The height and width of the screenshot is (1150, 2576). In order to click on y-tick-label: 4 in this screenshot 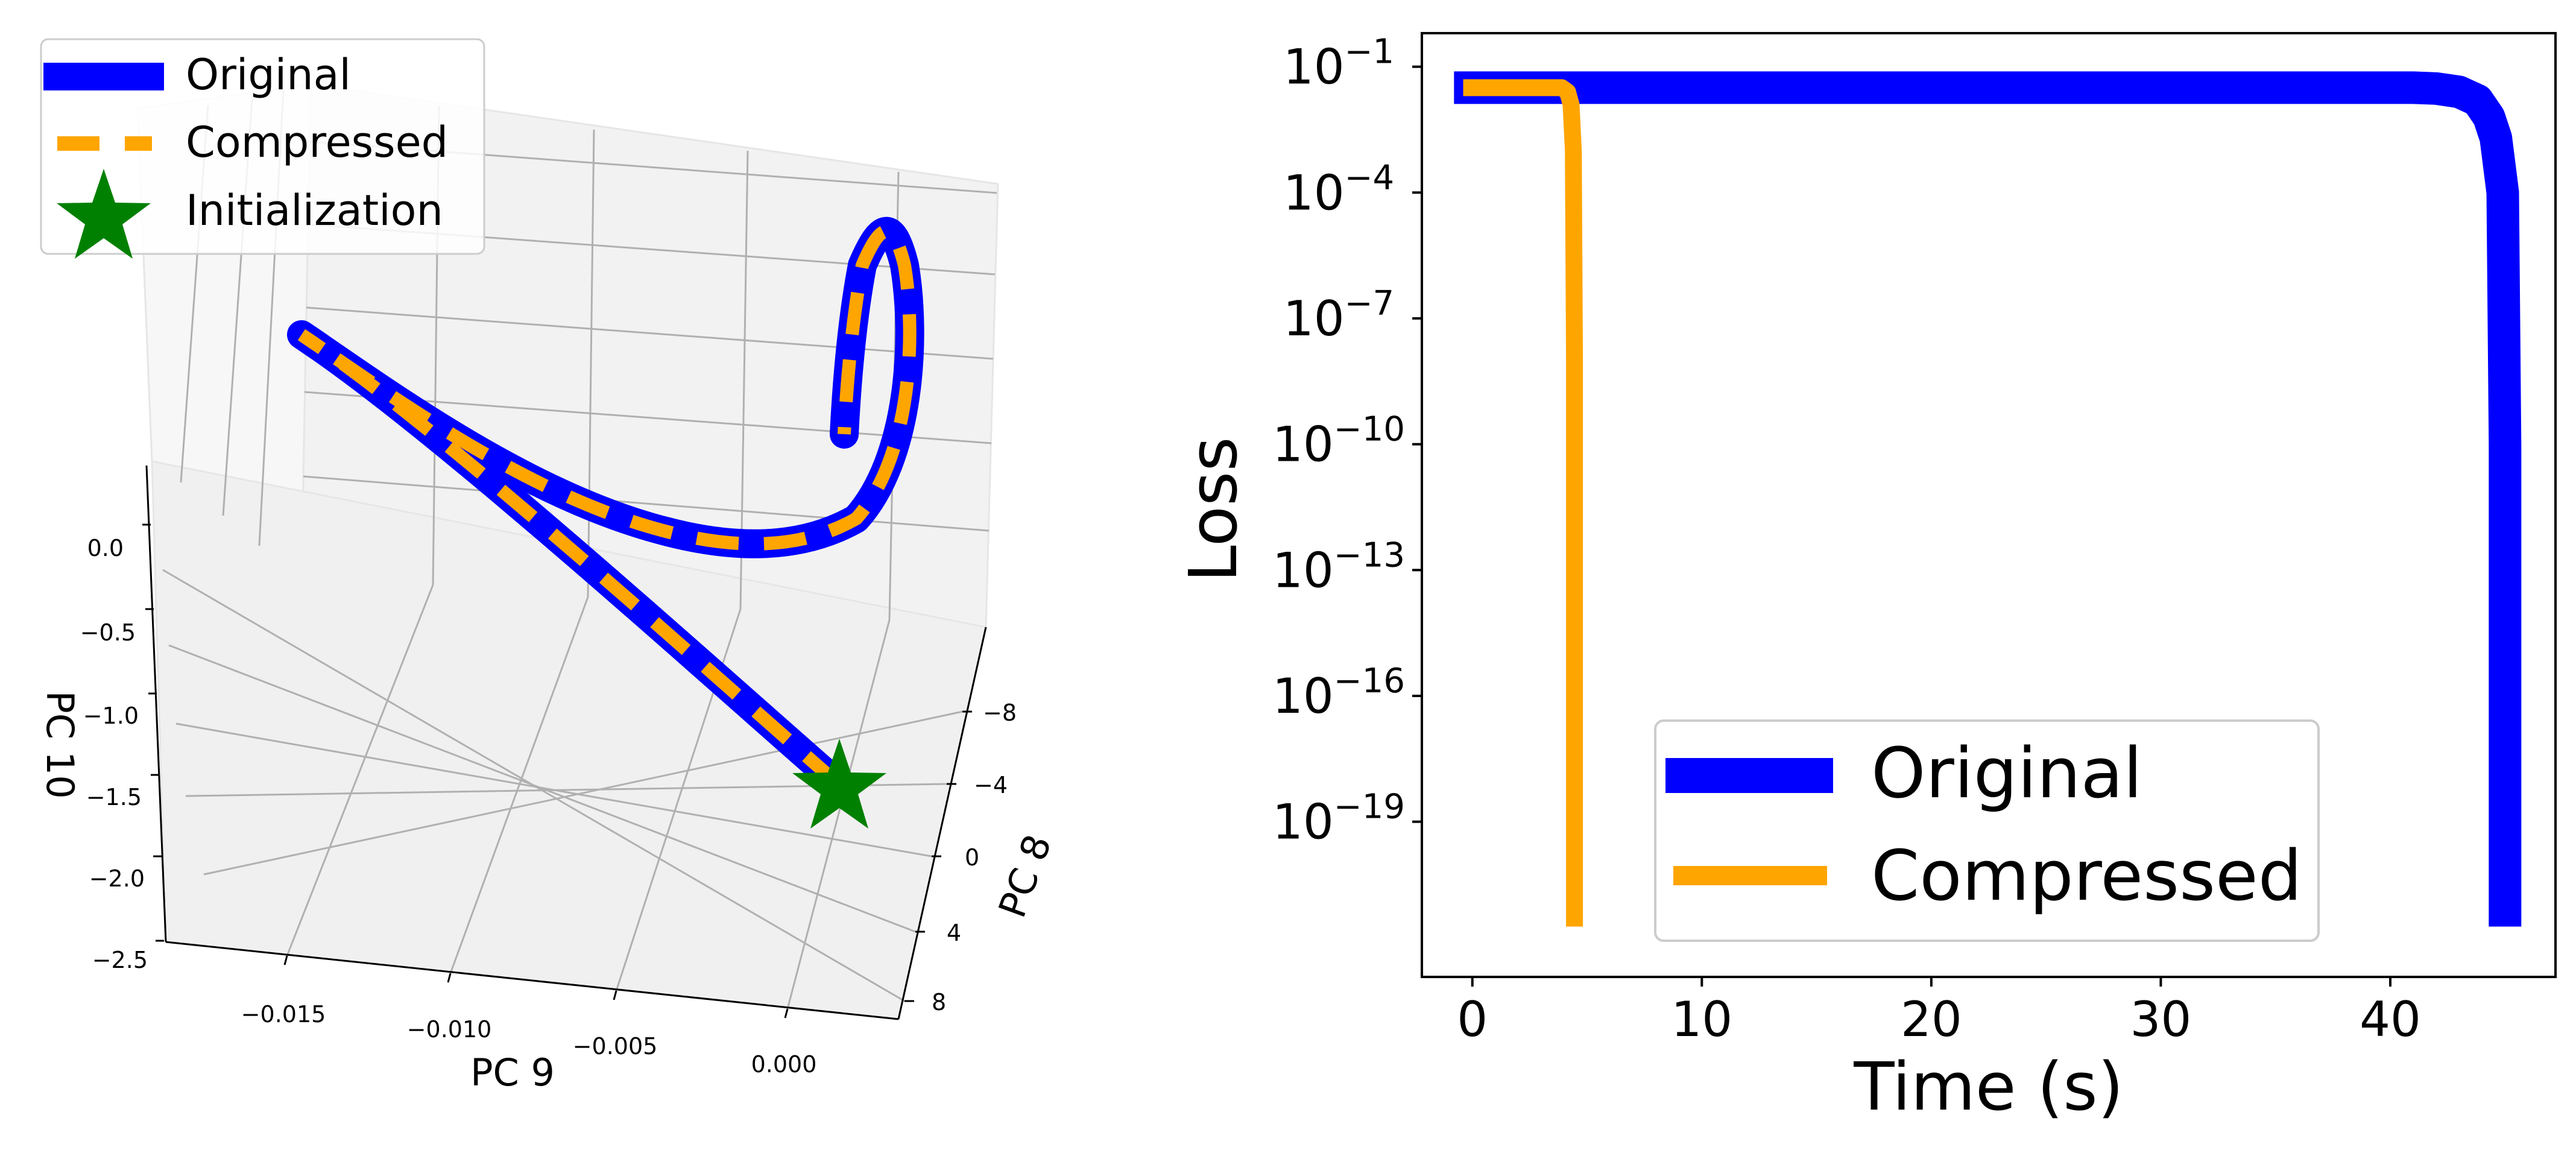, I will do `click(954, 933)`.